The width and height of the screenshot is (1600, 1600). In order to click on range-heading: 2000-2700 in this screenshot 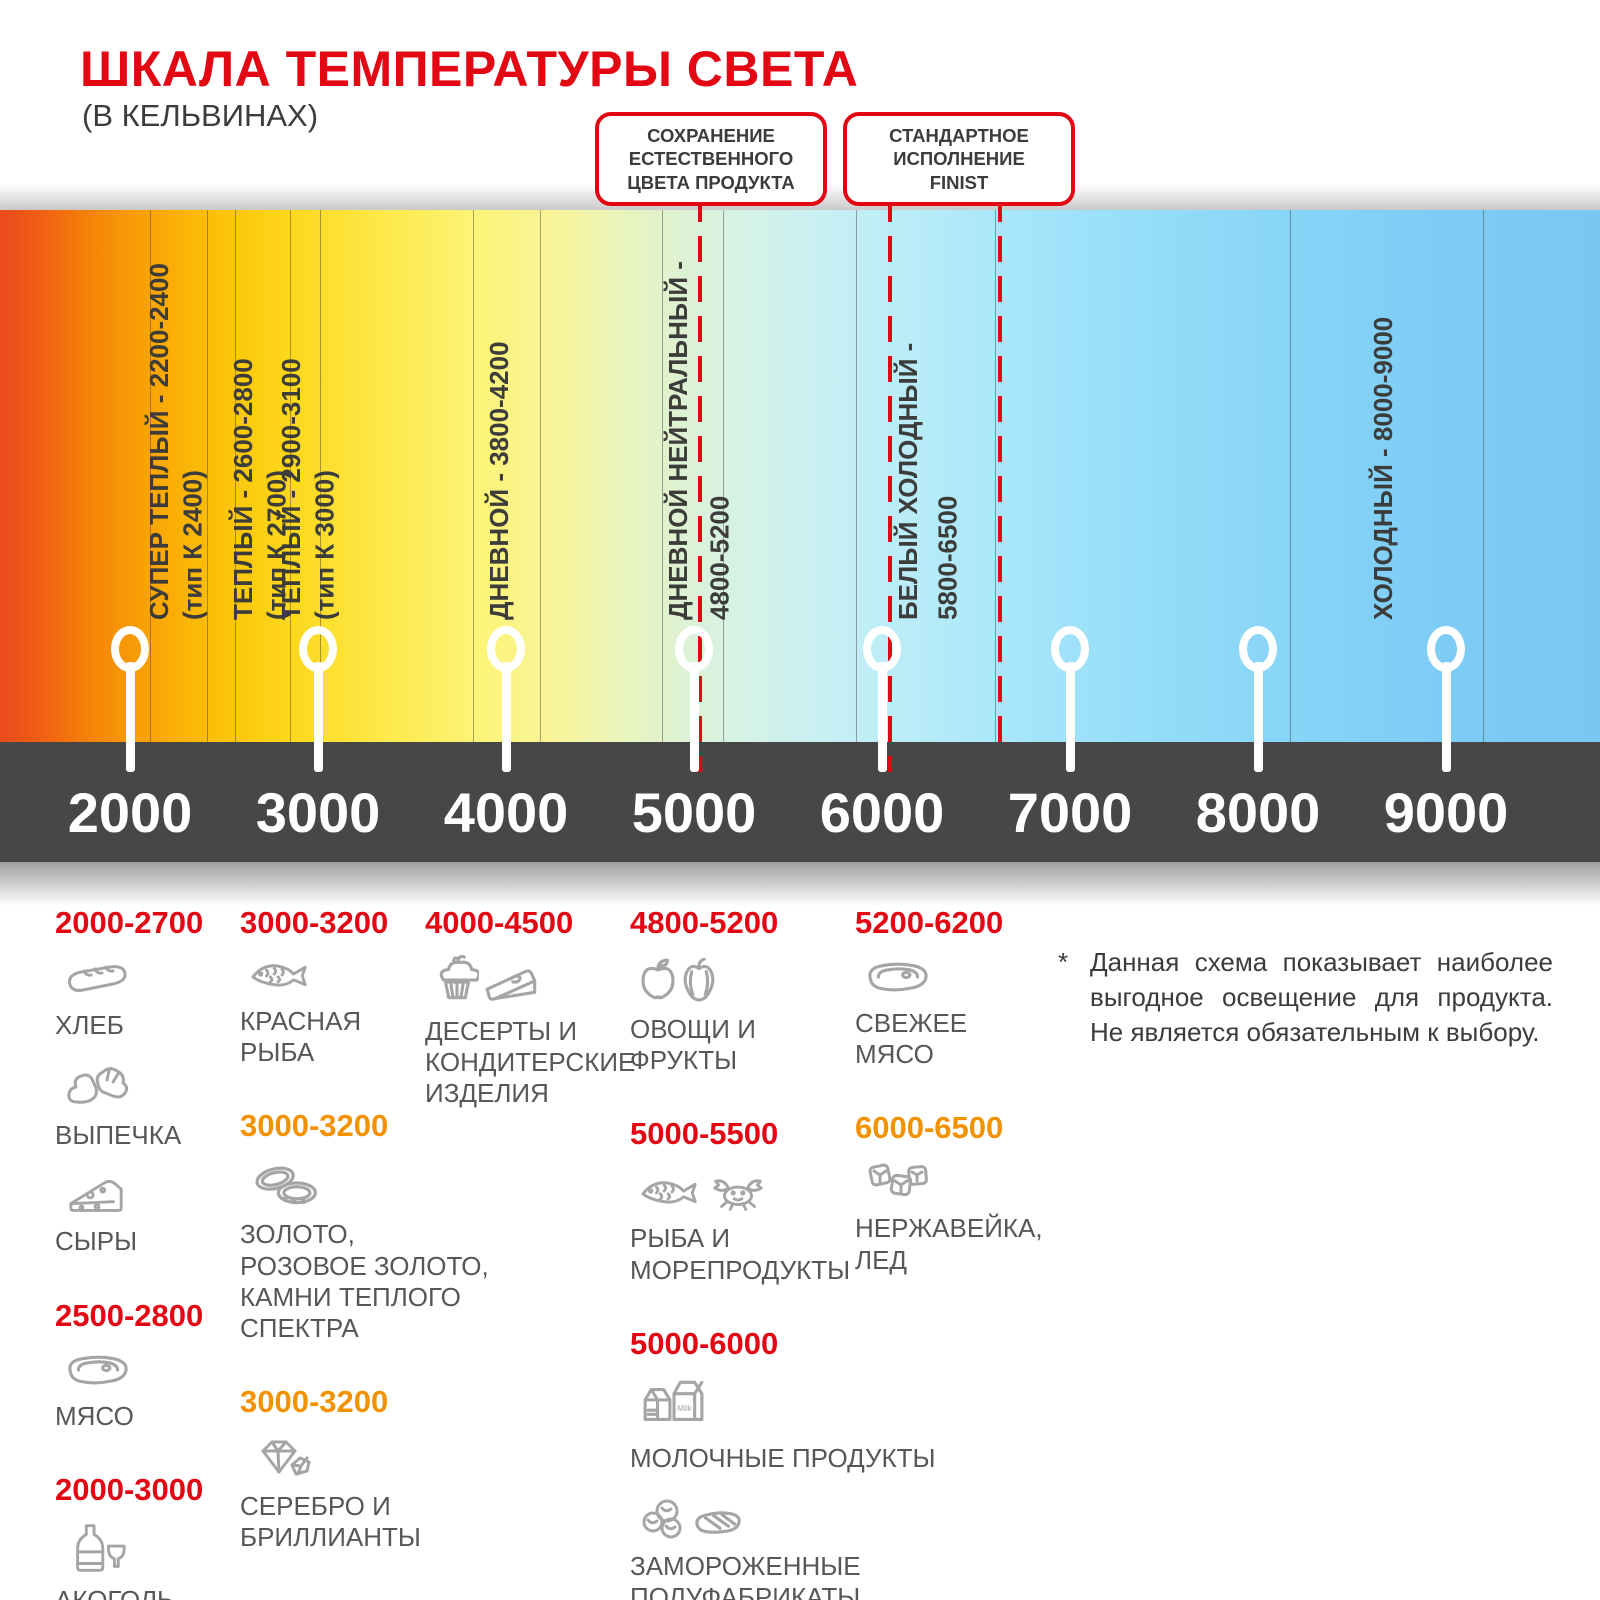, I will do `click(129, 922)`.